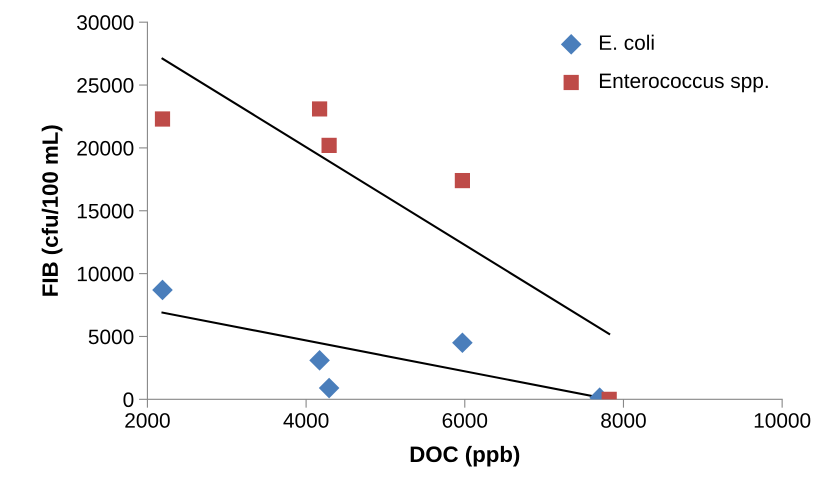 The width and height of the screenshot is (819, 493). What do you see at coordinates (111, 336) in the screenshot?
I see `y-tick-label: 5000` at bounding box center [111, 336].